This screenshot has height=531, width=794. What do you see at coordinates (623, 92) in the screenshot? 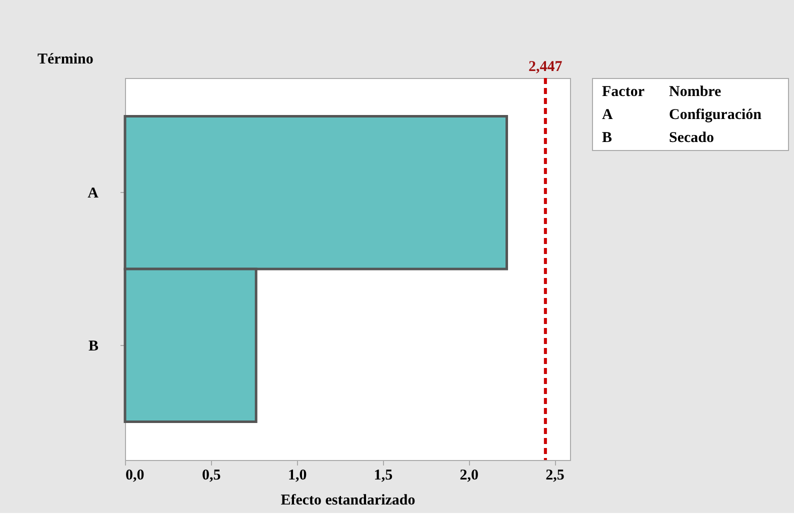
I see `text: Factor` at bounding box center [623, 92].